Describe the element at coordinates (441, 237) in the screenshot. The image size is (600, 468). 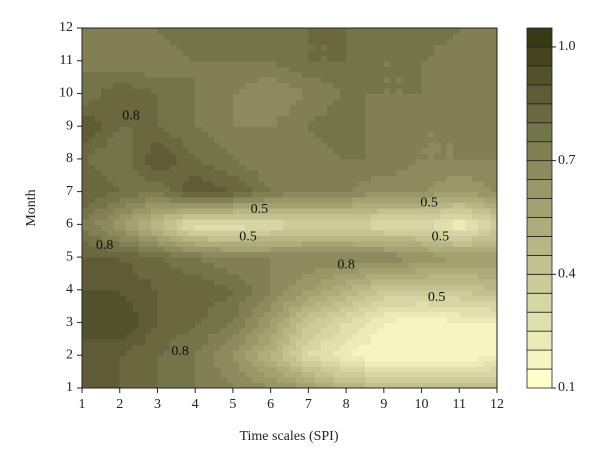
I see `contour-label: 0.5` at that location.